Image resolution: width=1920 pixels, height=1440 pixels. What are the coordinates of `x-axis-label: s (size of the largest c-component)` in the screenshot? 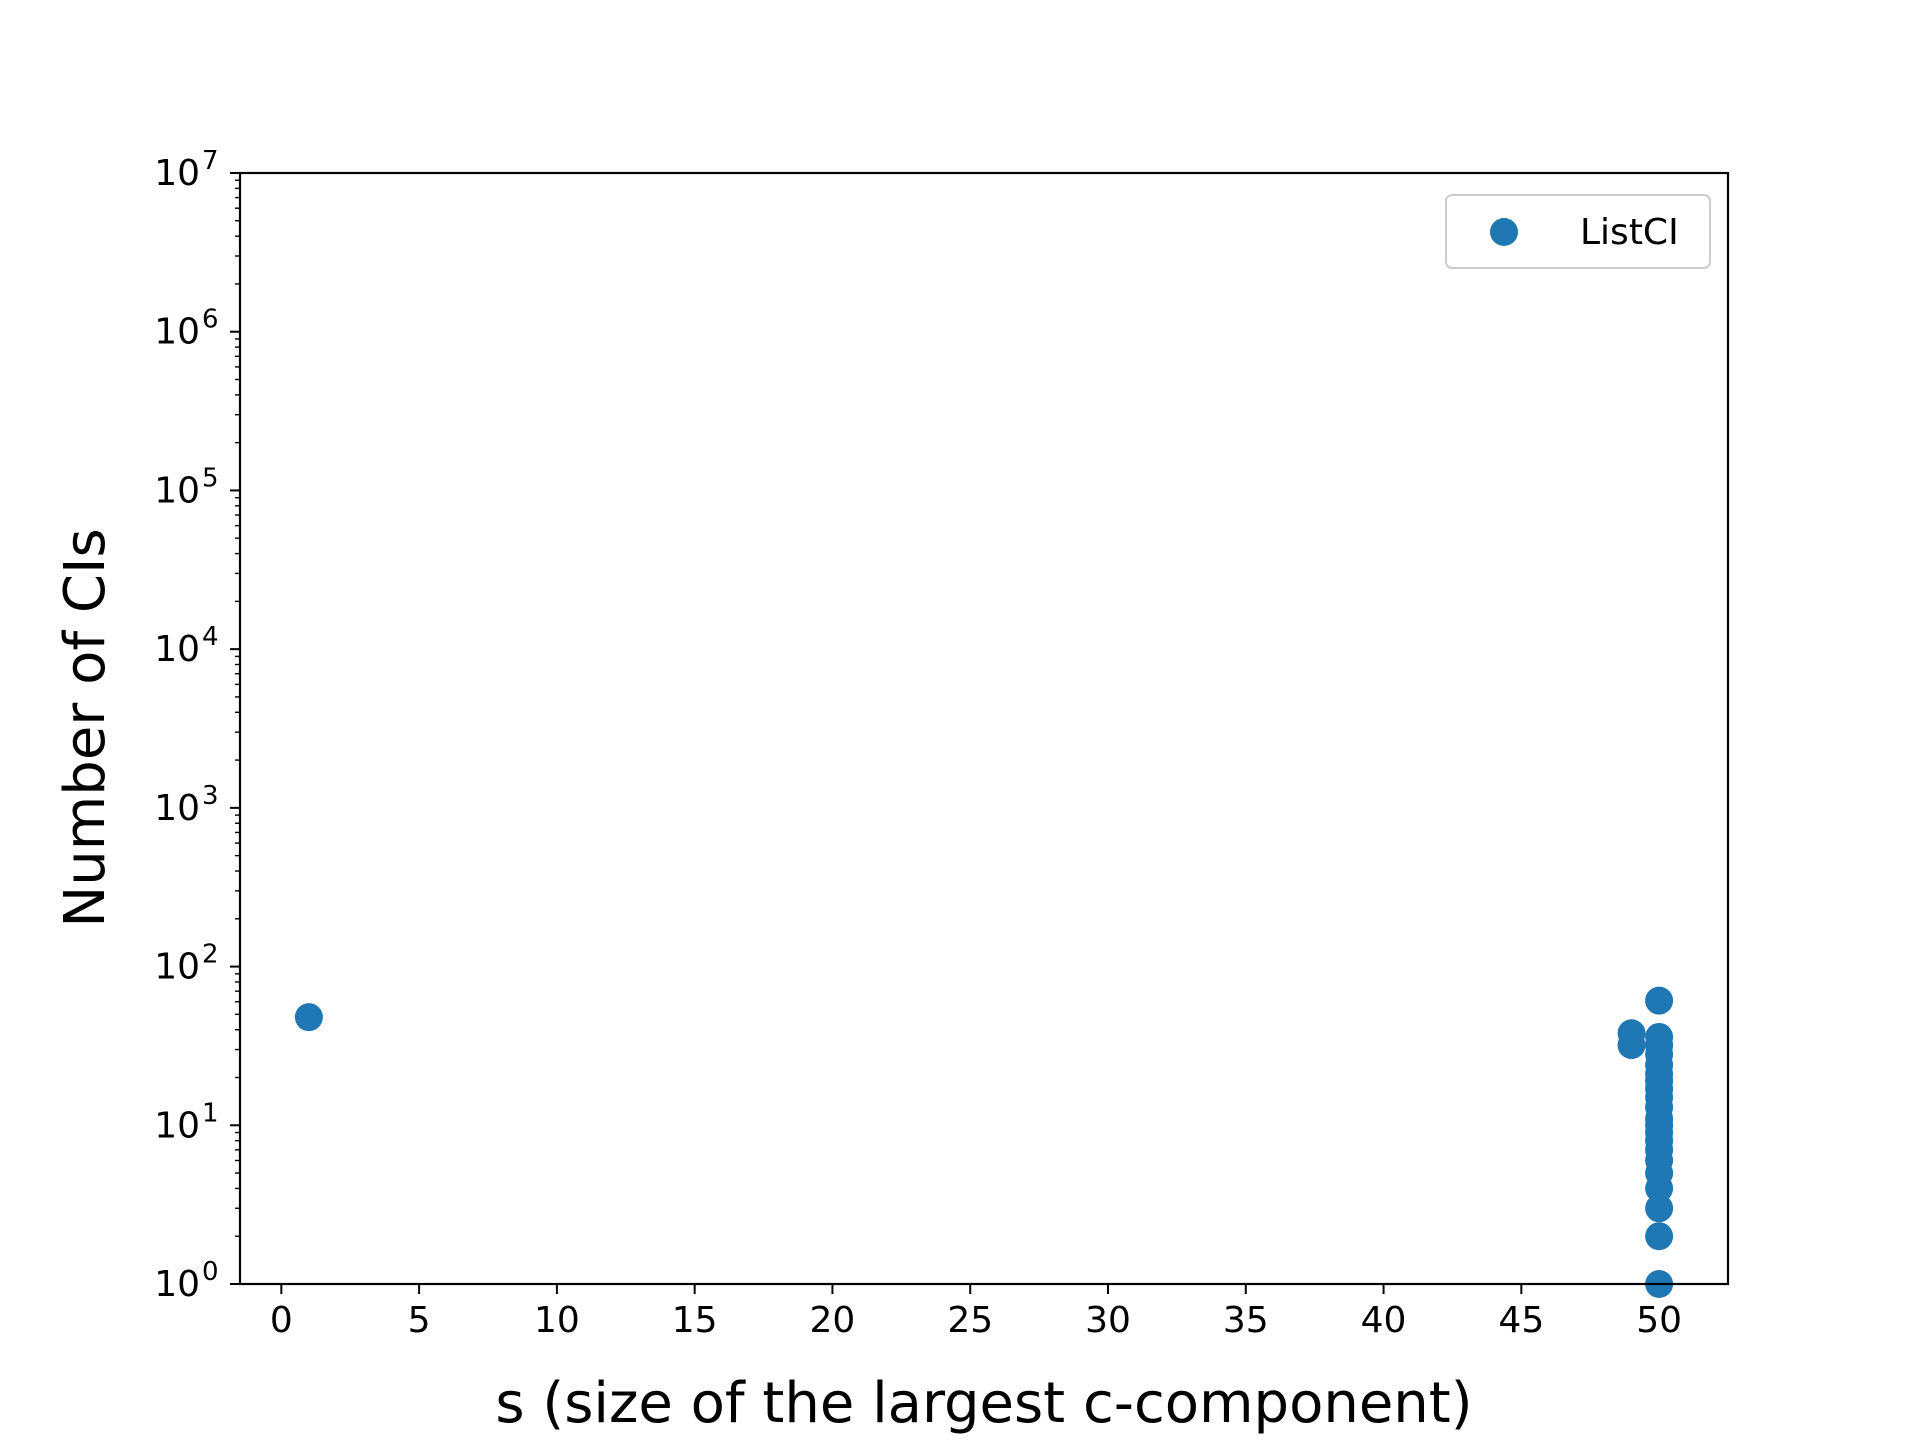 It's located at (983, 1403).